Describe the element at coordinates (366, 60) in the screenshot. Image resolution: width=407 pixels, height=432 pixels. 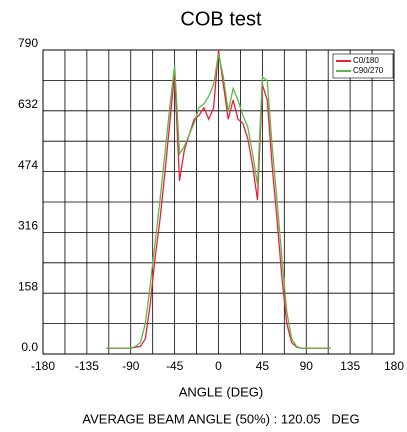
I see `legend-label: C0/180` at that location.